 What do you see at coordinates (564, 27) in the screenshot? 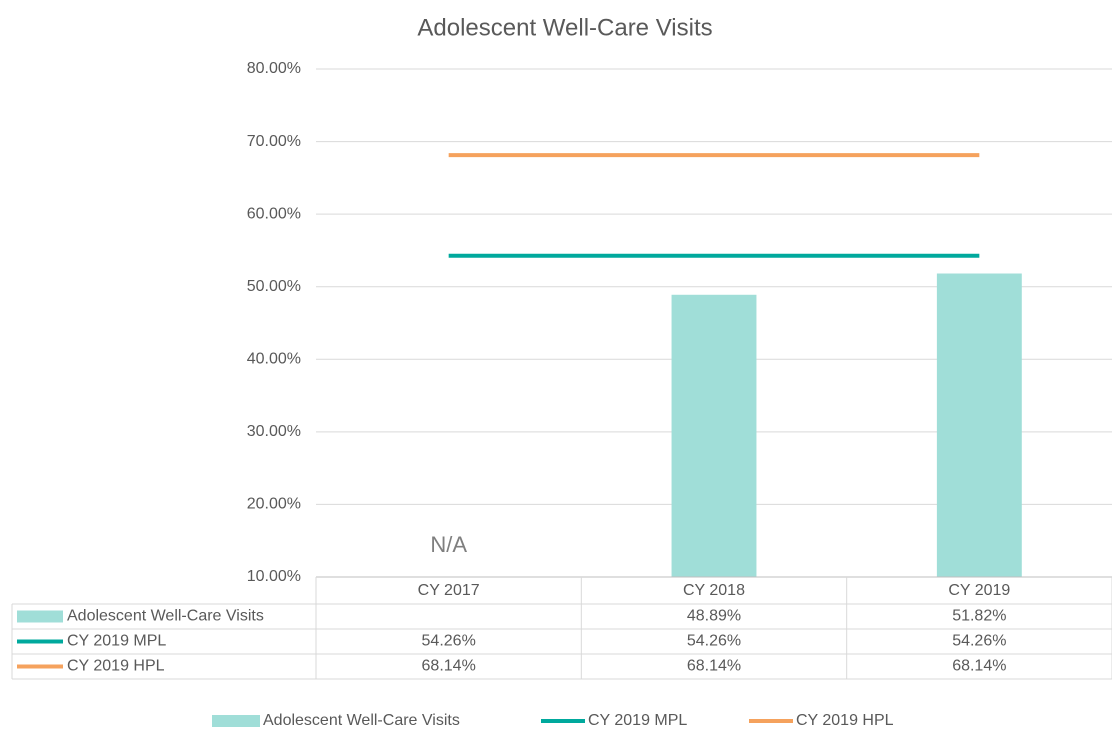
I see `chart-title: Adolescent Well-Care Visits` at bounding box center [564, 27].